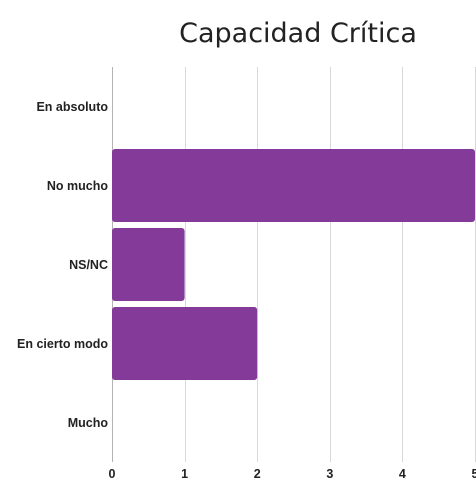 The height and width of the screenshot is (482, 476). What do you see at coordinates (88, 265) in the screenshot?
I see `category-label: NS/NC` at bounding box center [88, 265].